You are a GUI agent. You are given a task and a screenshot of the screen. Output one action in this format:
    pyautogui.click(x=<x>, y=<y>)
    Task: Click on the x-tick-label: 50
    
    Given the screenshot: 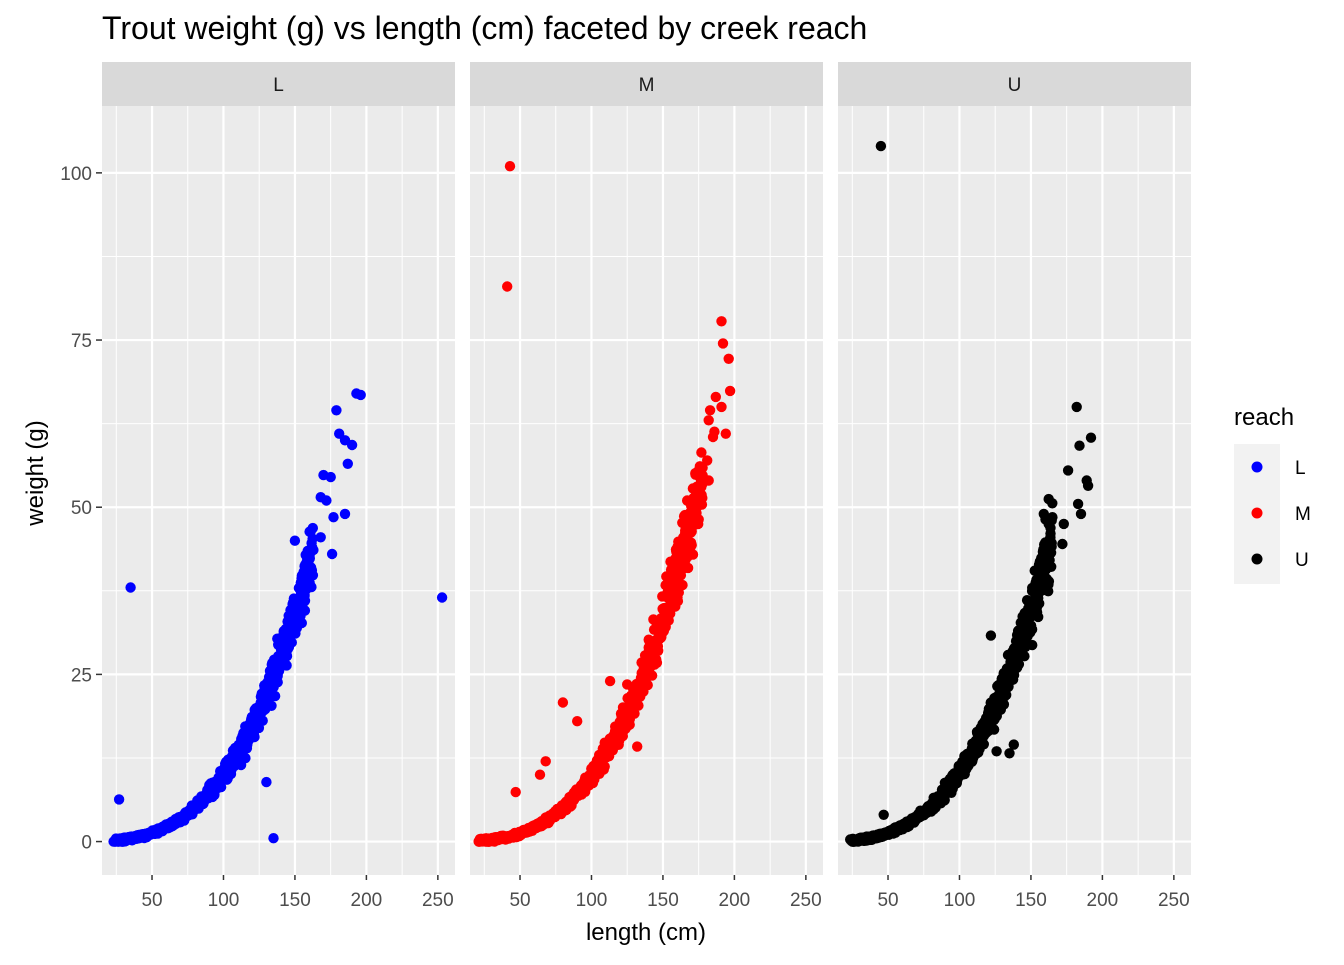 What is the action you would take?
    pyautogui.click(x=887, y=900)
    